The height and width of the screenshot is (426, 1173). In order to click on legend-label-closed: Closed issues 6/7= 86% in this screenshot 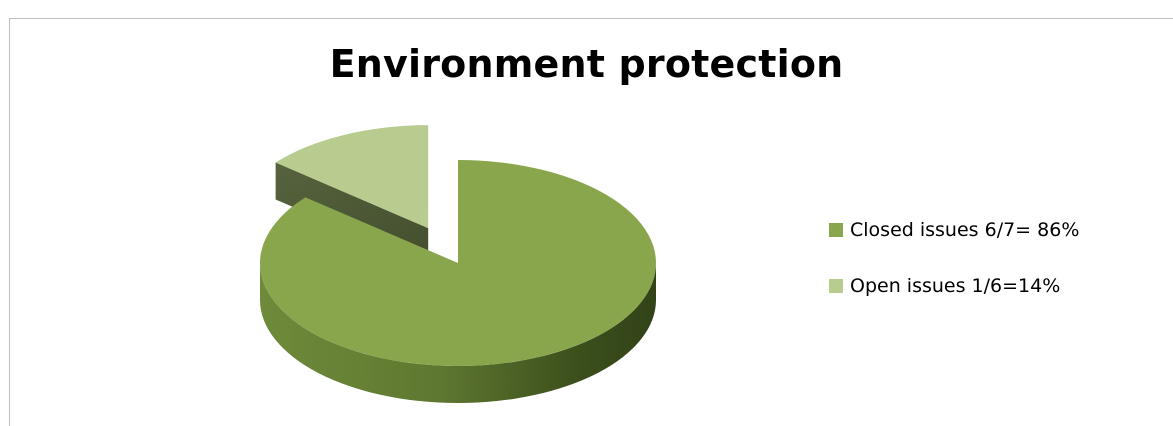, I will do `click(965, 230)`.